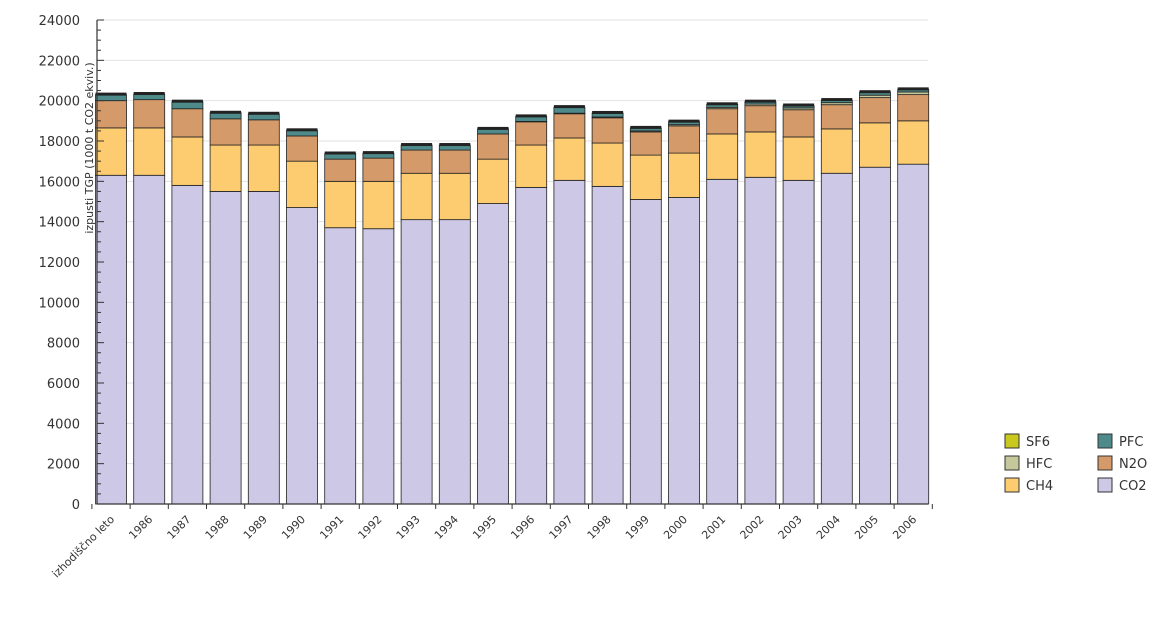 The width and height of the screenshot is (1166, 621). Describe the element at coordinates (675, 527) in the screenshot. I see `x-tick-label: 2000` at that location.